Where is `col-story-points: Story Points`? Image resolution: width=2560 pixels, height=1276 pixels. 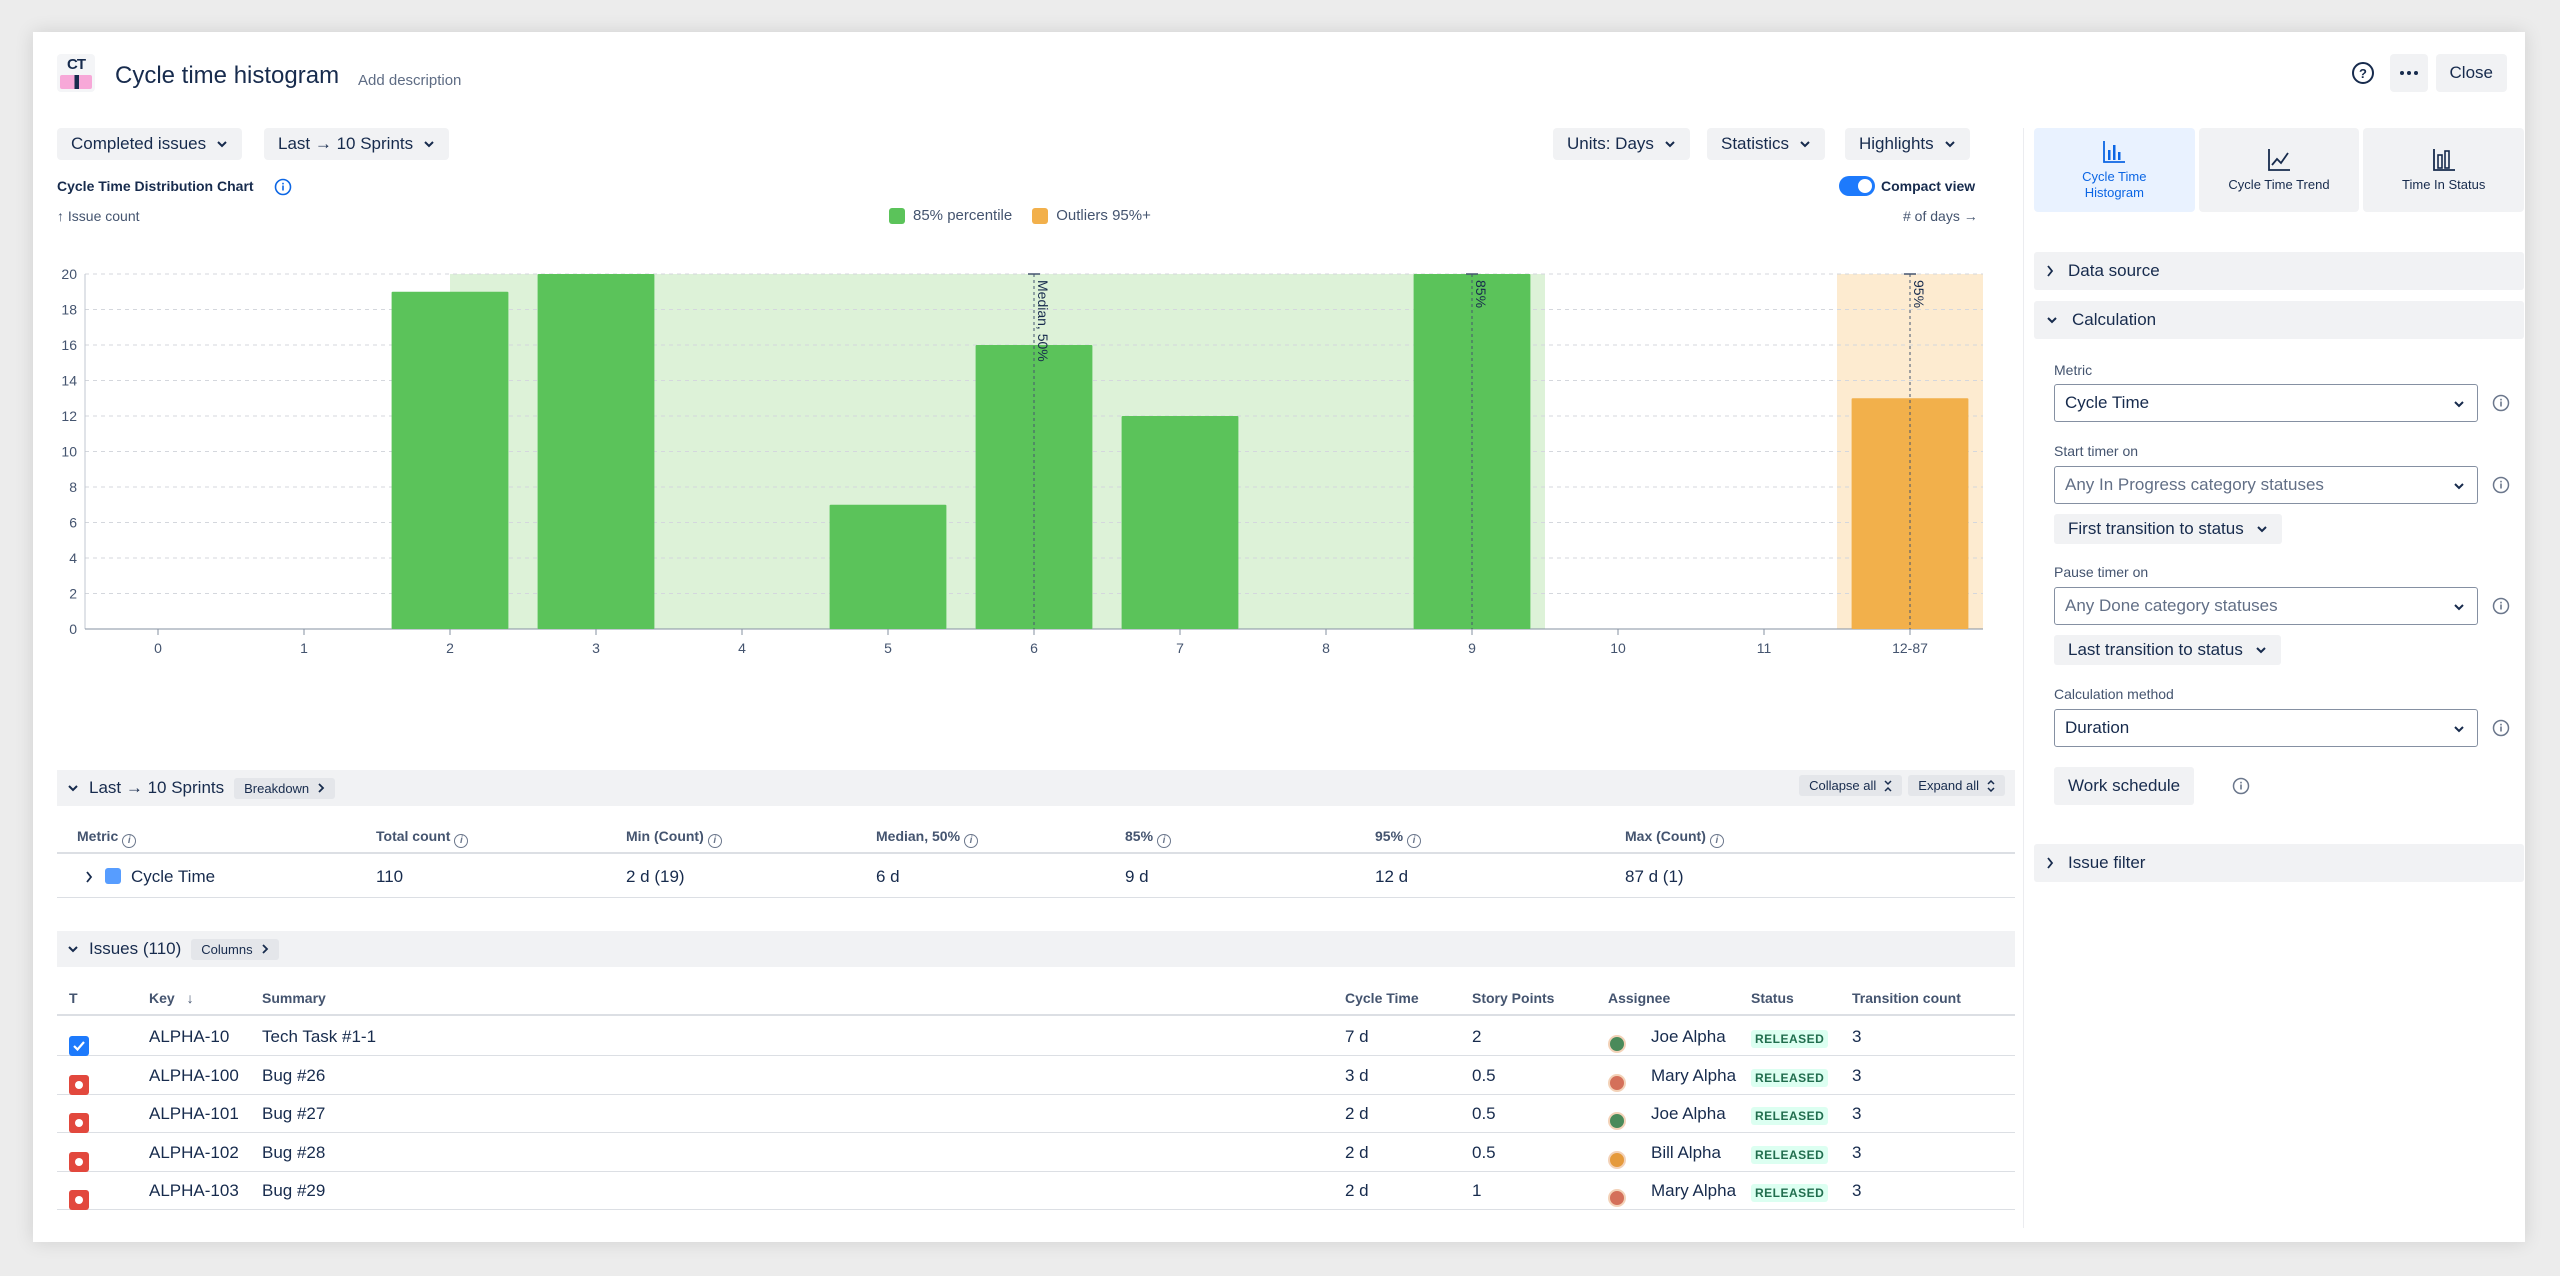
col-story-points: Story Points is located at coordinates (1513, 998).